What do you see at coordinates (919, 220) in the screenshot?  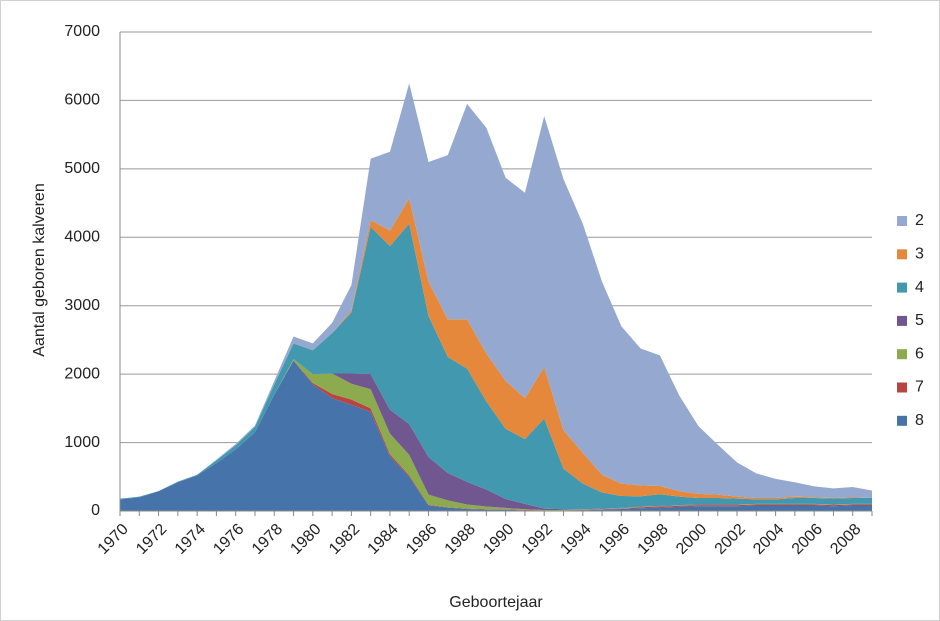 I see `legend-label: 2` at bounding box center [919, 220].